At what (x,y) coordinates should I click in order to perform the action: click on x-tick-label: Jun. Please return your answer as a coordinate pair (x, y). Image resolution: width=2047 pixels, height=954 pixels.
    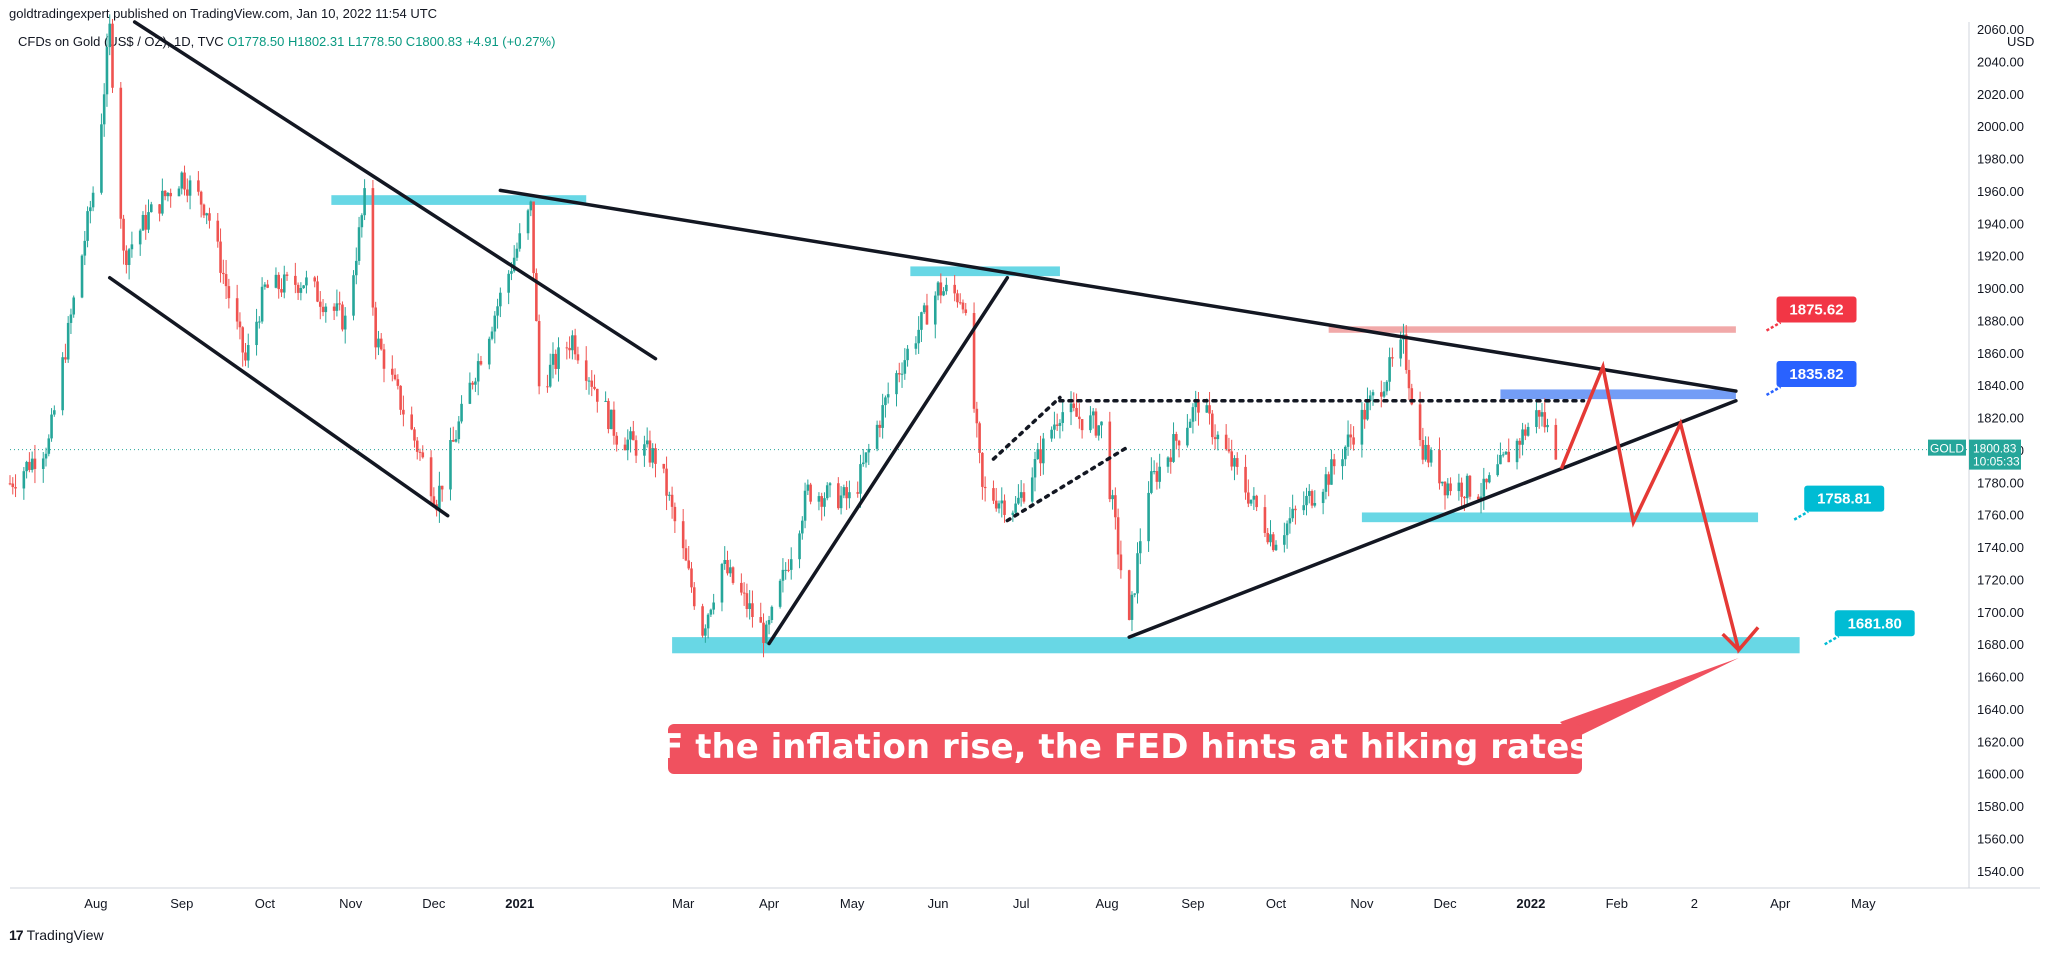
    Looking at the image, I should click on (938, 903).